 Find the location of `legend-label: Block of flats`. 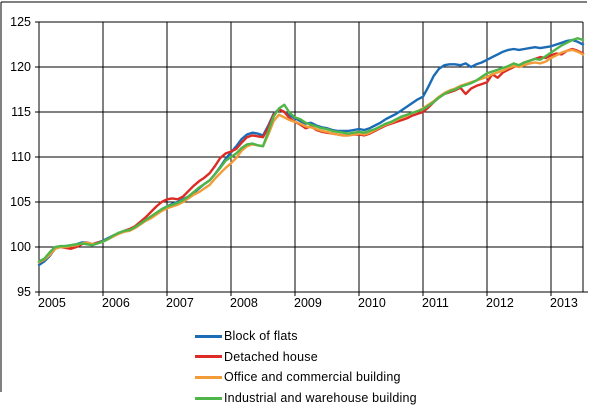

legend-label: Block of flats is located at coordinates (261, 336).